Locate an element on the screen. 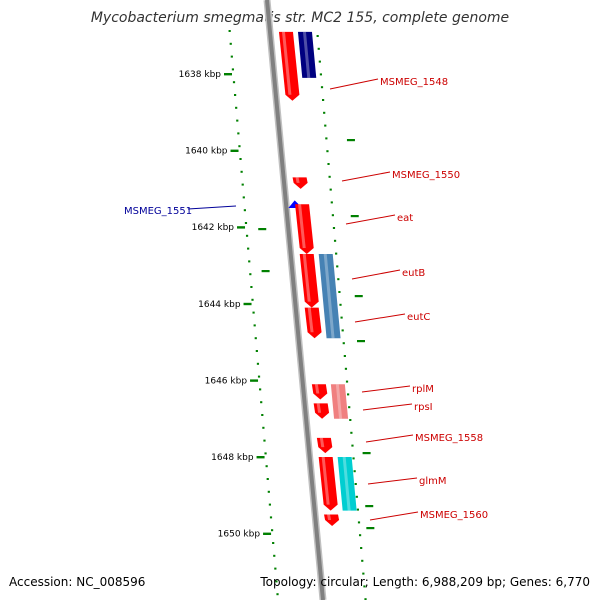 The image size is (600, 600). gene-label-eutC: eutC is located at coordinates (418, 317).